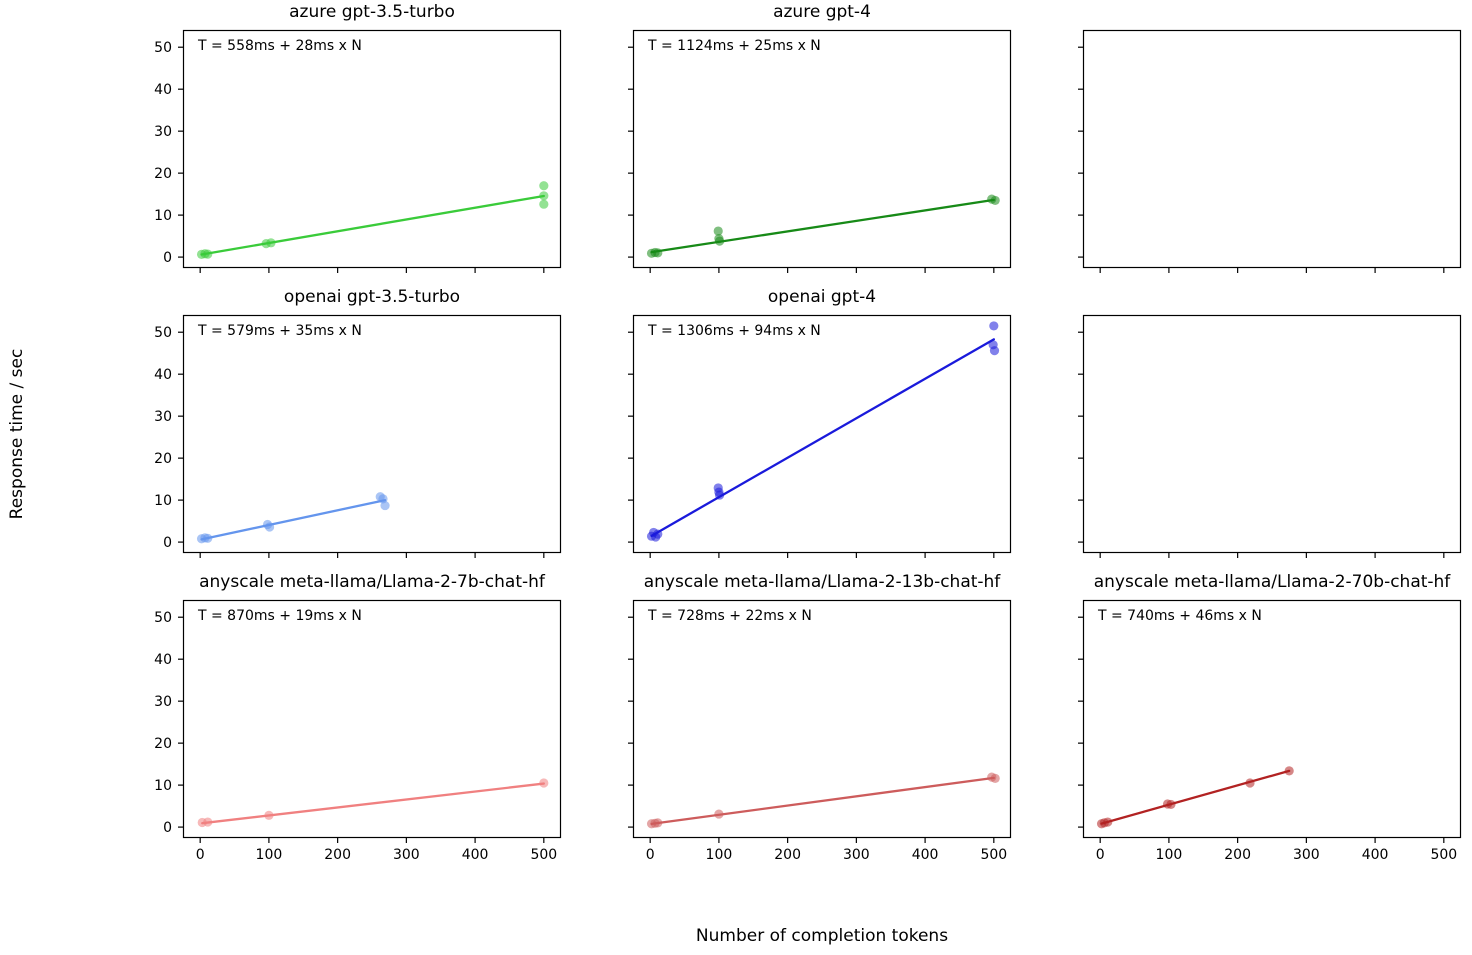  I want to click on plot-title: openai gpt-4, so click(822, 297).